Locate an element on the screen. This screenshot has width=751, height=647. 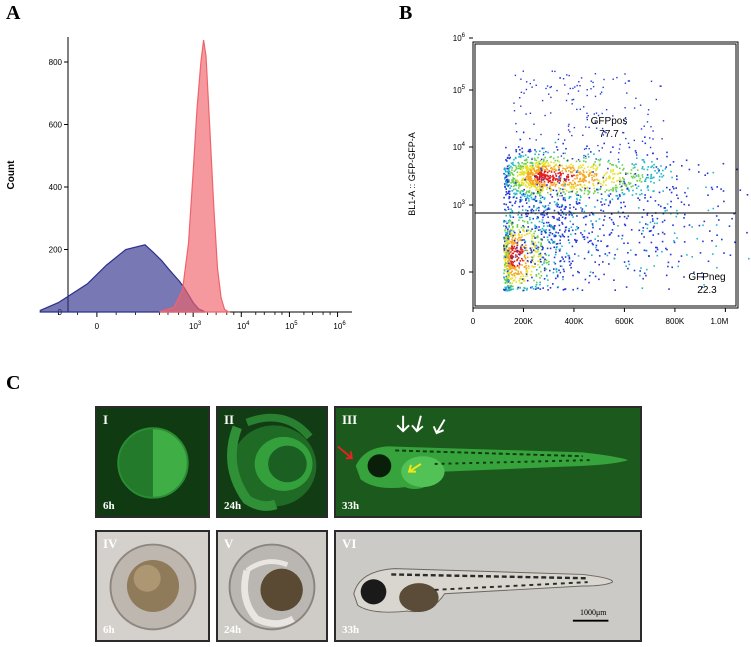
image-numeral: I is located at coordinates (106, 419).